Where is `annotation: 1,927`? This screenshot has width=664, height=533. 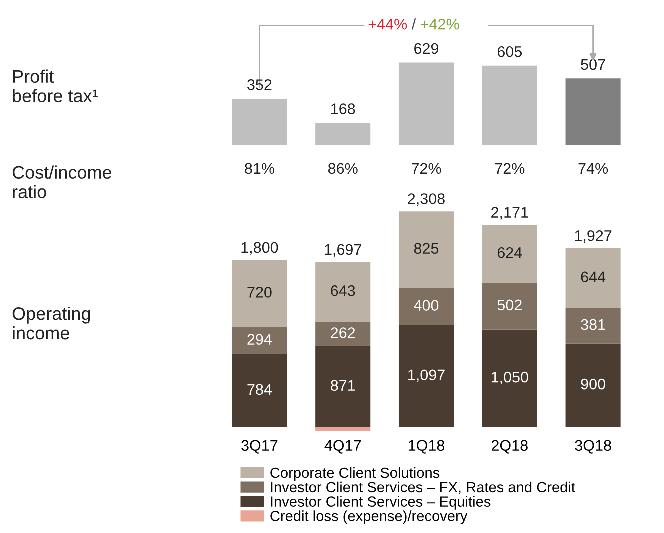 annotation: 1,927 is located at coordinates (593, 237).